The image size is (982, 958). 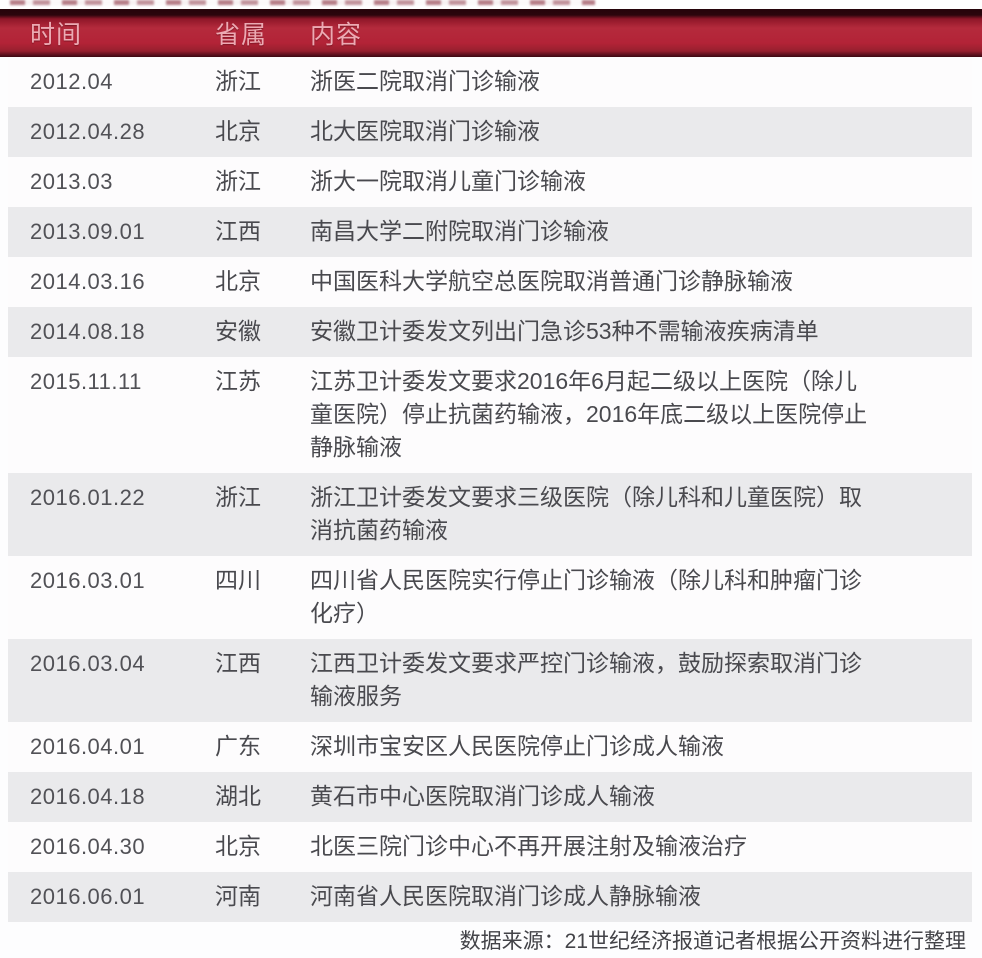 I want to click on cell-content: 安徽卫计委发文列出门急诊53种不需输液疾病清单, so click(x=564, y=331).